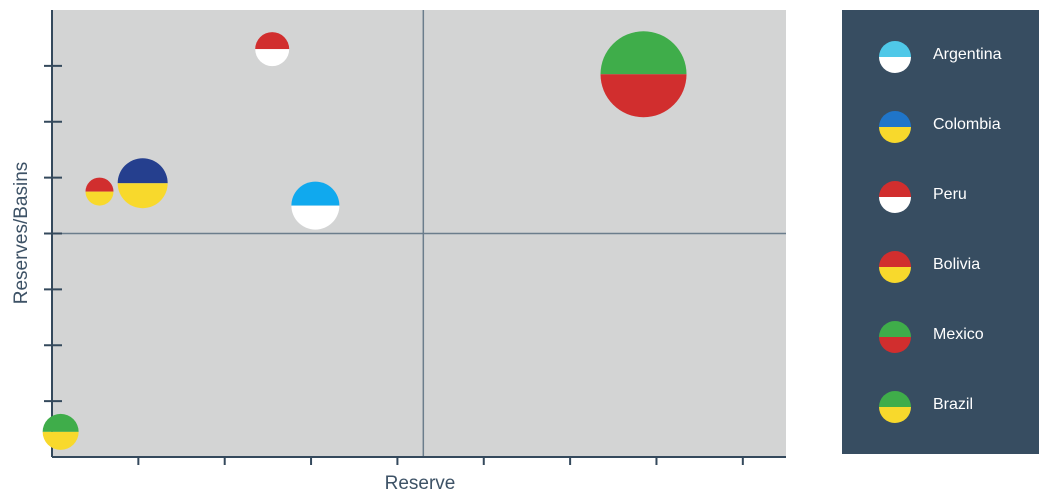 Image resolution: width=1048 pixels, height=497 pixels. Describe the element at coordinates (60, 431) in the screenshot. I see `bubble-brazil` at that location.